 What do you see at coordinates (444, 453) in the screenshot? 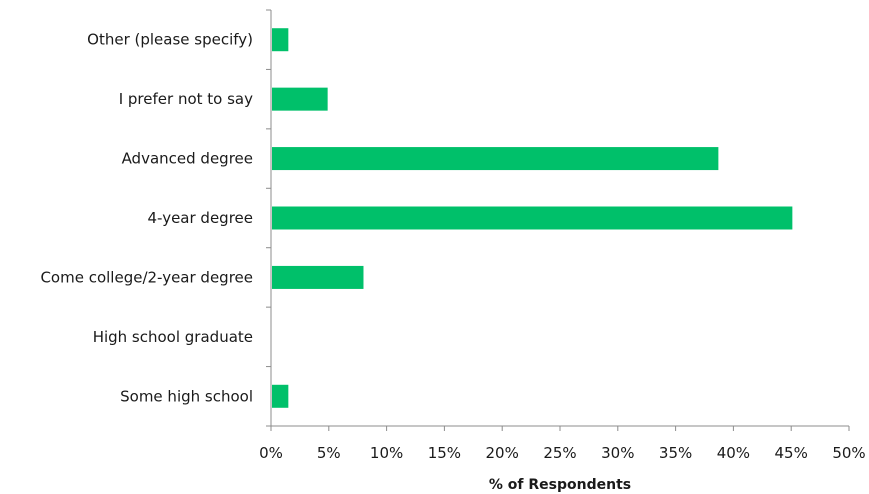
I see `x-tick-label: 15%` at bounding box center [444, 453].